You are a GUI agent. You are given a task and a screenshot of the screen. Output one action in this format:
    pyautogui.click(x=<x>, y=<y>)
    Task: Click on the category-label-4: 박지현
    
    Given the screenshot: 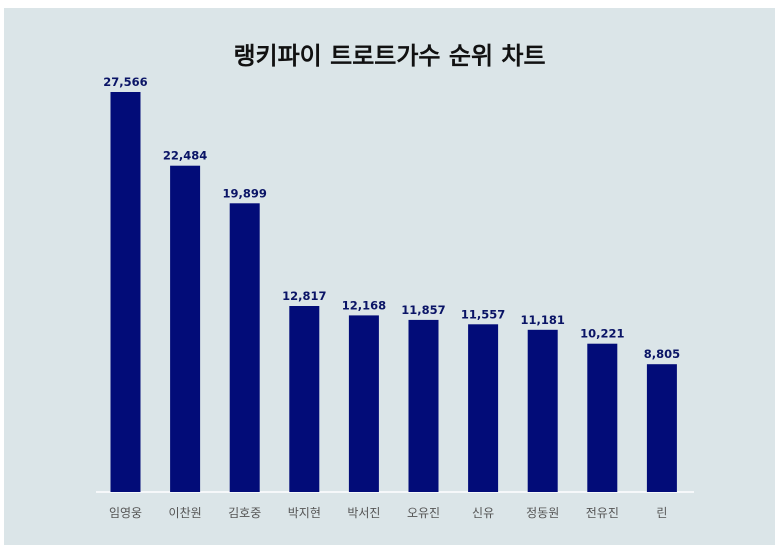 What is the action you would take?
    pyautogui.click(x=304, y=513)
    